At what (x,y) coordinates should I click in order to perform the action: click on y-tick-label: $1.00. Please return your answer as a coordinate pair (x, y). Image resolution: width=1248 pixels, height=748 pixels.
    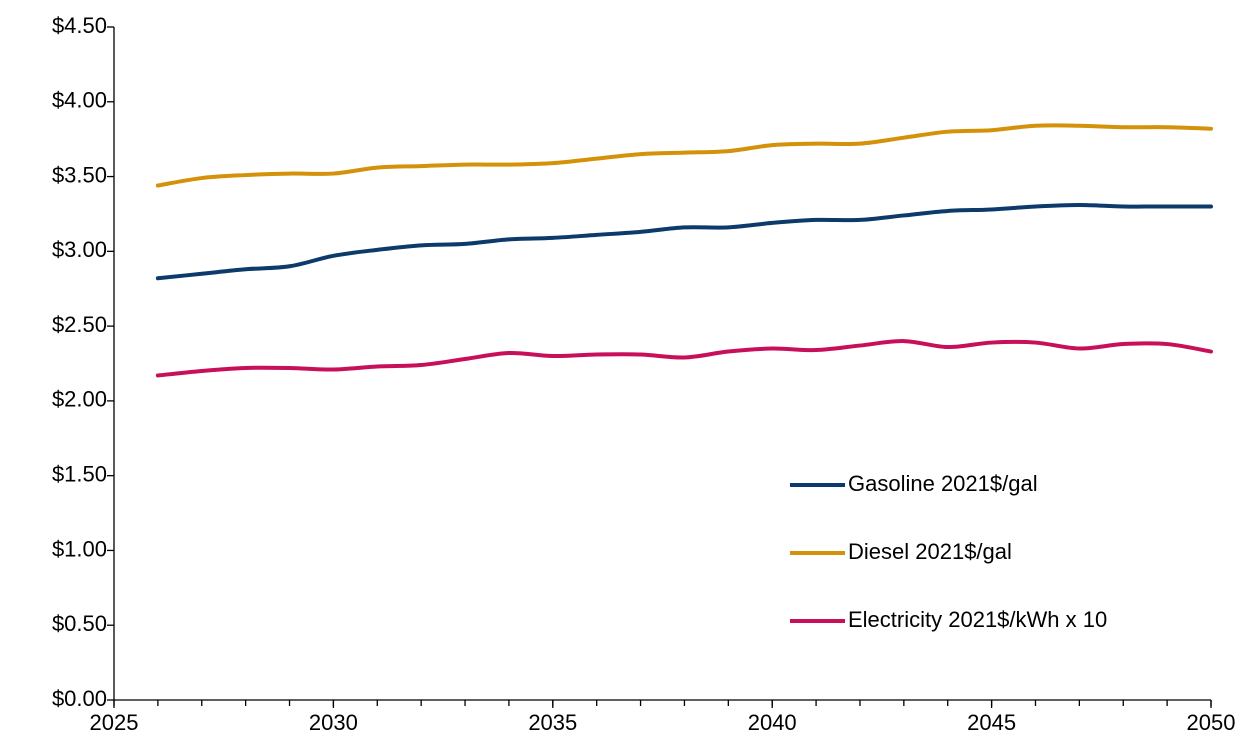
    Looking at the image, I should click on (79, 548).